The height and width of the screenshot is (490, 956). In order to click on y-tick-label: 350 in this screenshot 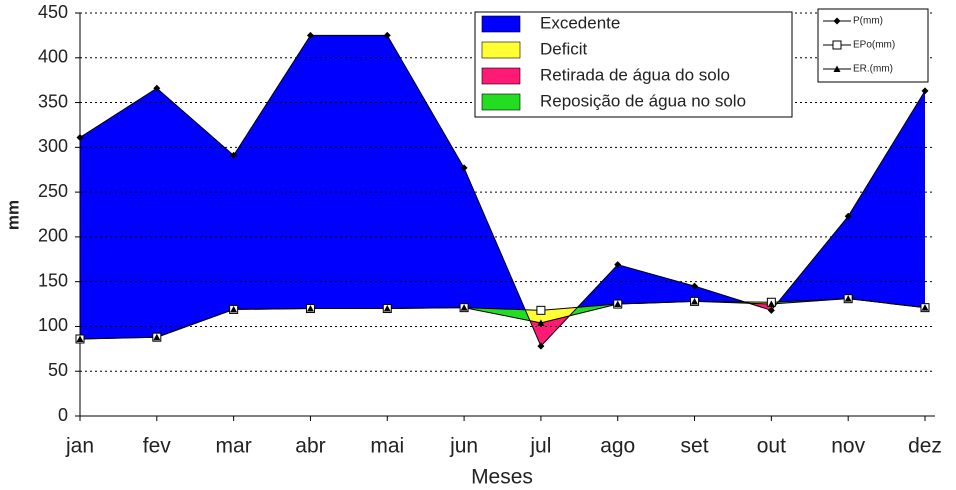, I will do `click(53, 101)`.